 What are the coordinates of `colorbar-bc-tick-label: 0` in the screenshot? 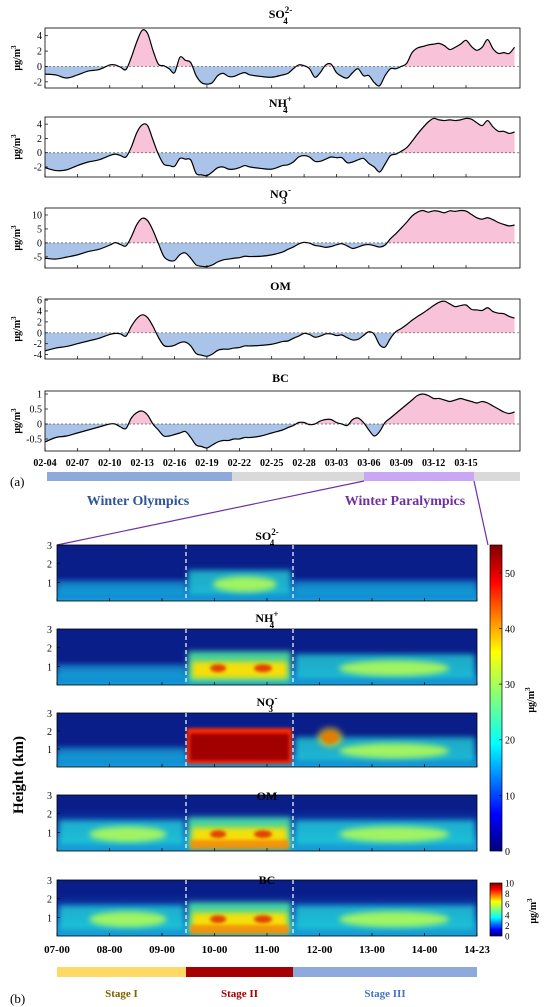 It's located at (507, 937).